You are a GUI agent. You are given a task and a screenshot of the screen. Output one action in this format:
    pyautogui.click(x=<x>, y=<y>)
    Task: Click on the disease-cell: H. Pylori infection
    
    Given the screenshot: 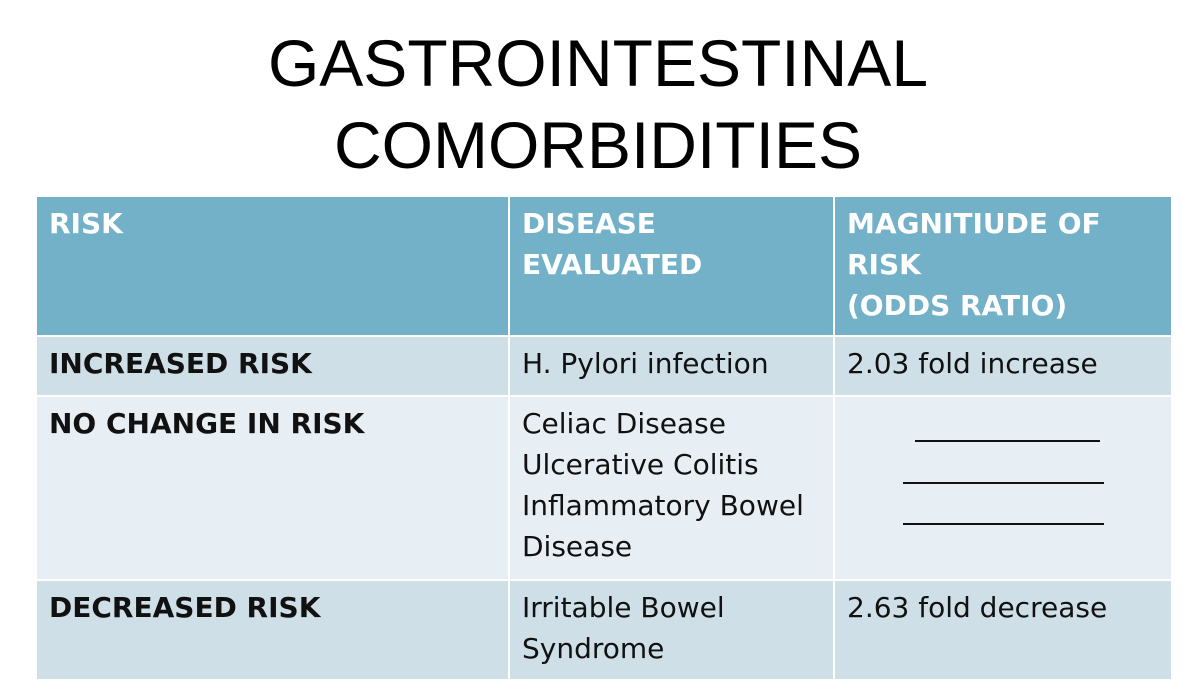 What is the action you would take?
    pyautogui.click(x=671, y=366)
    